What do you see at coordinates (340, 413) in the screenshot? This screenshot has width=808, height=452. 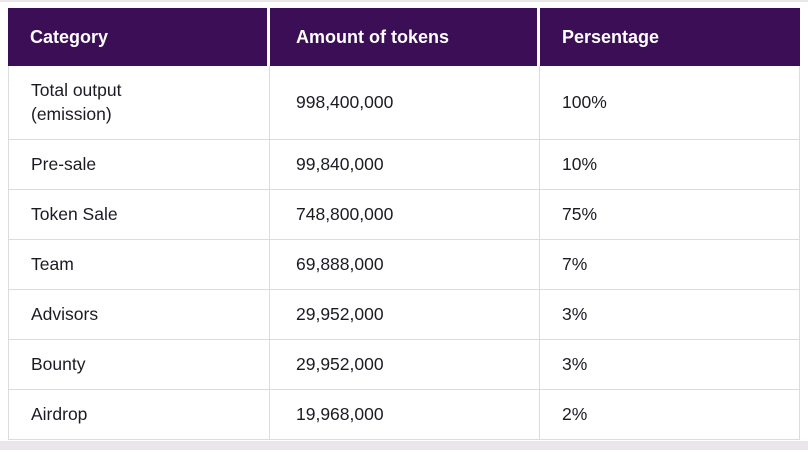 I see `cell-amount-text: 19,968,000` at bounding box center [340, 413].